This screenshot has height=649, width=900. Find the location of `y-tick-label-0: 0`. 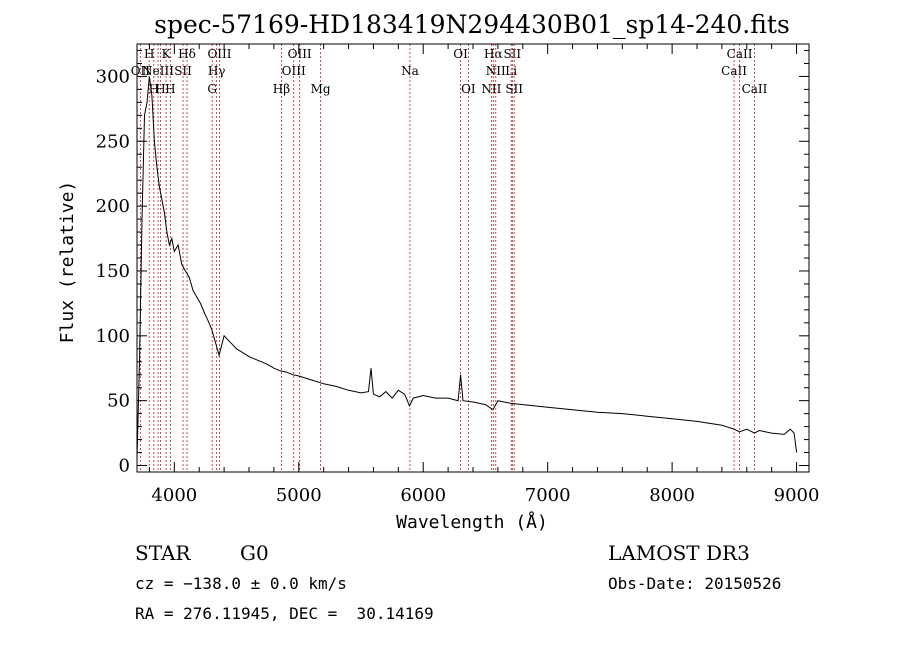

y-tick-label-0: 0 is located at coordinates (124, 466).